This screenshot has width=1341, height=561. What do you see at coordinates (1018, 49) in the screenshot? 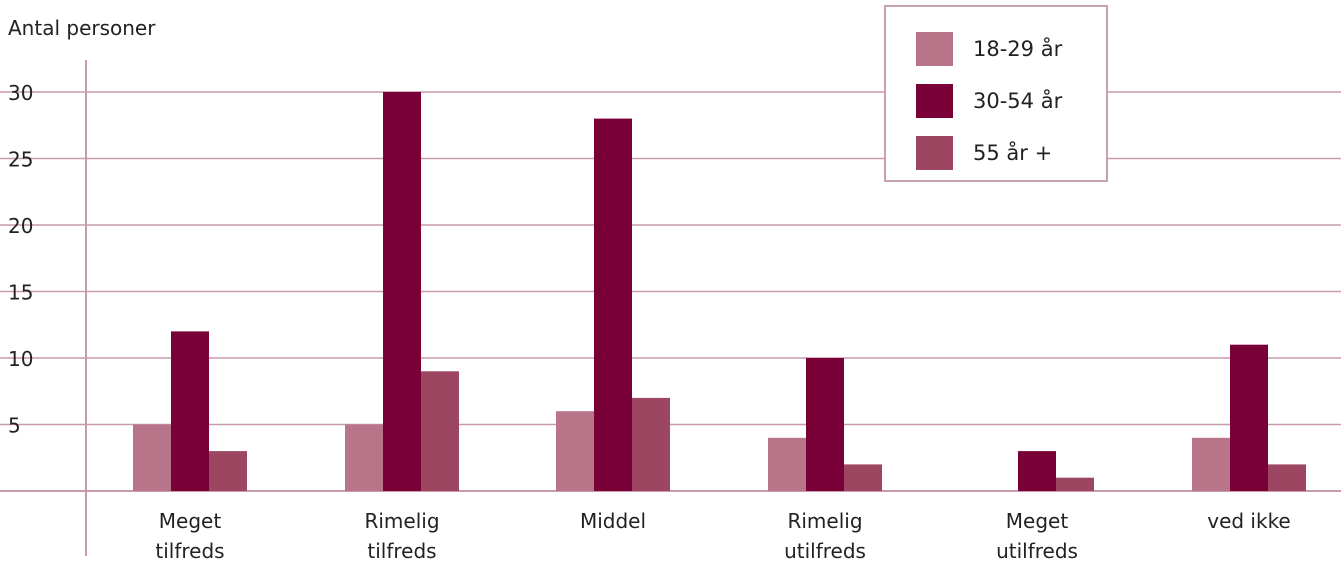
I see `legend-label-18-29: 18-29 år` at bounding box center [1018, 49].